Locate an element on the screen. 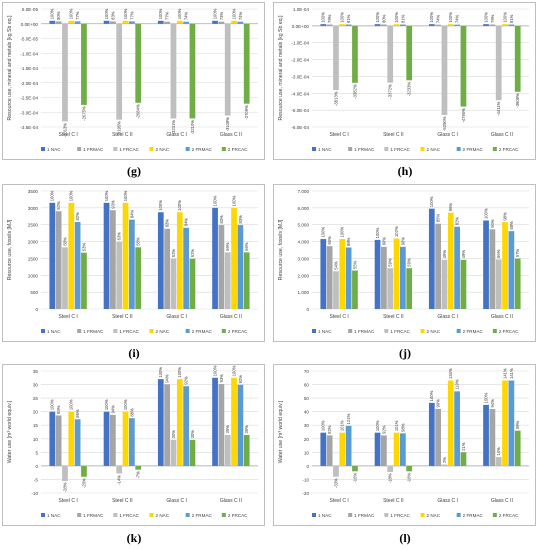 This screenshot has height=550, width=538. data-label: 92% is located at coordinates (383, 429).